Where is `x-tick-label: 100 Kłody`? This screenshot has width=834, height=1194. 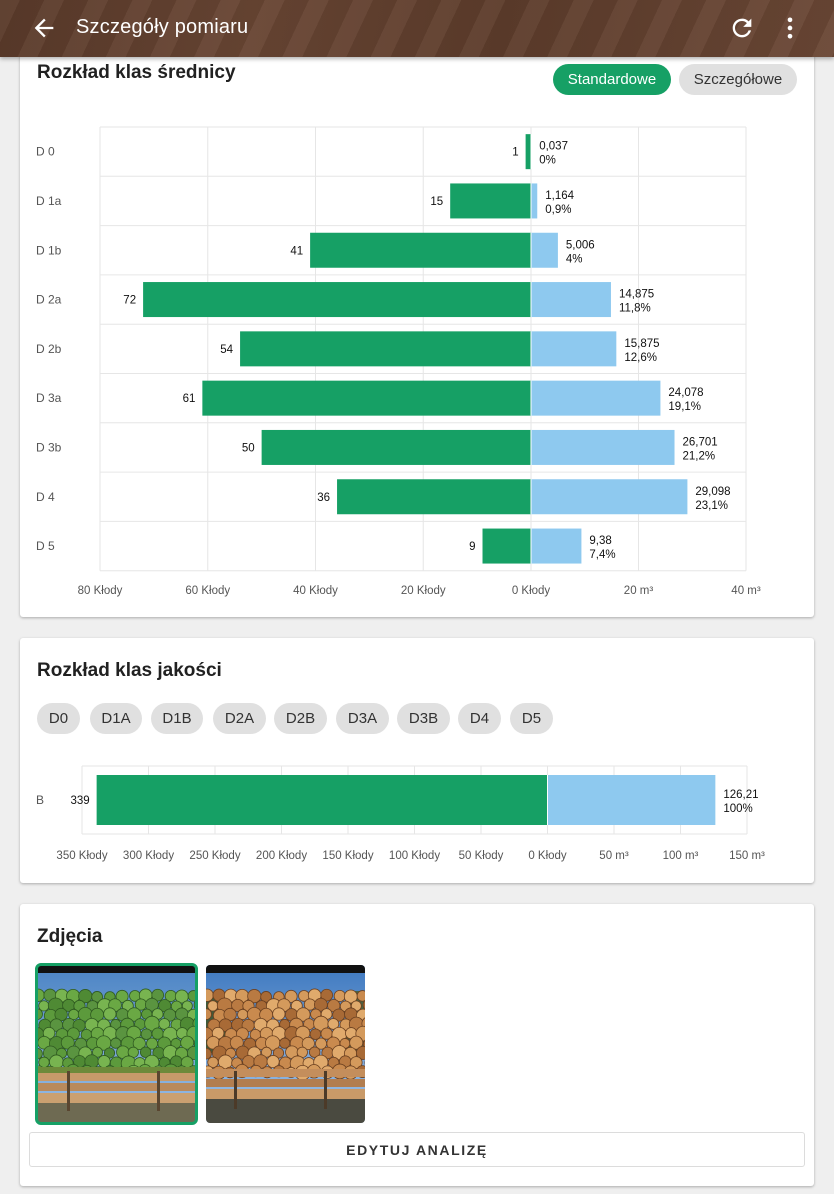 x-tick-label: 100 Kłody is located at coordinates (414, 856).